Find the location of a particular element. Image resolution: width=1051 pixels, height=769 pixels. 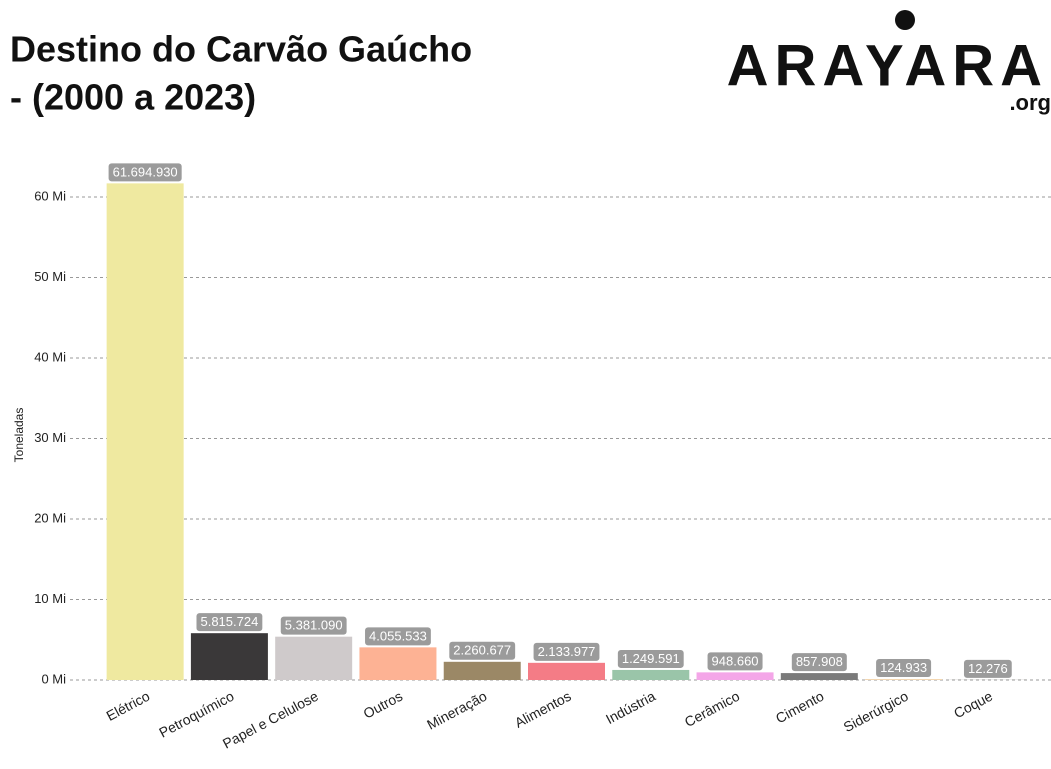

chart-title: Destino do Carvão Gaúcho is located at coordinates (241, 49).